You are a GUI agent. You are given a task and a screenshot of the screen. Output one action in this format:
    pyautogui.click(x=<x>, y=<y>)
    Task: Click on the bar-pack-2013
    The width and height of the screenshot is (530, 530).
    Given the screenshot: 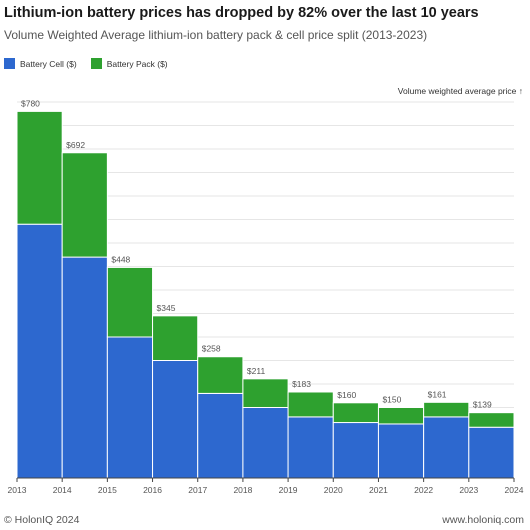 What is the action you would take?
    pyautogui.click(x=39, y=167)
    